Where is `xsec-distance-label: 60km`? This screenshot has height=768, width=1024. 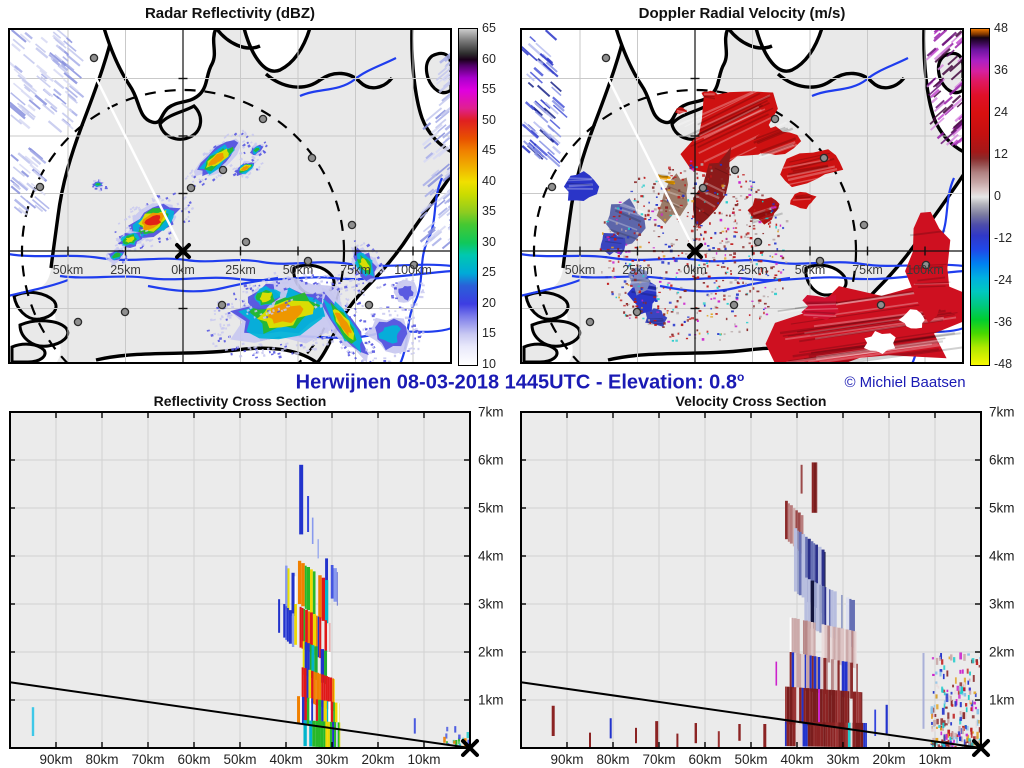 xsec-distance-label: 60km is located at coordinates (704, 759).